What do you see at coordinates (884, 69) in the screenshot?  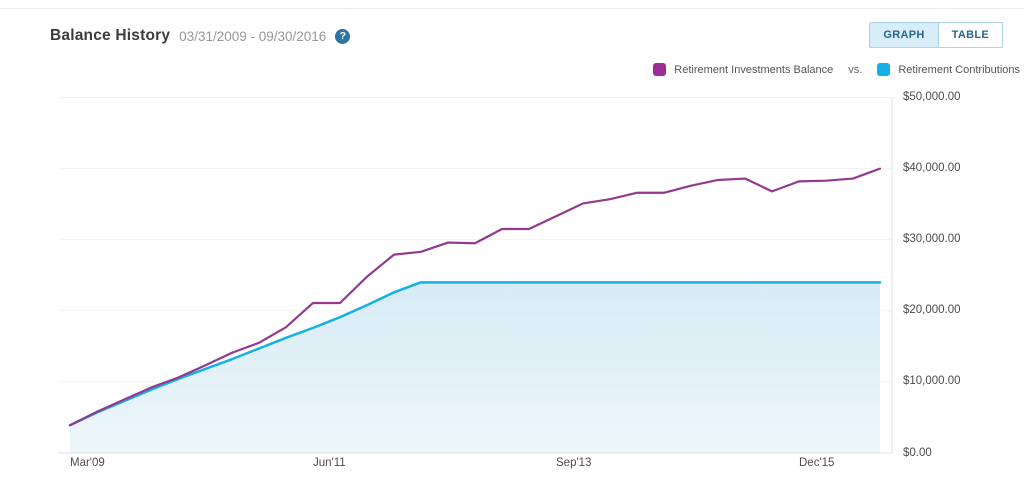 I see `contributions-swatch-icon` at bounding box center [884, 69].